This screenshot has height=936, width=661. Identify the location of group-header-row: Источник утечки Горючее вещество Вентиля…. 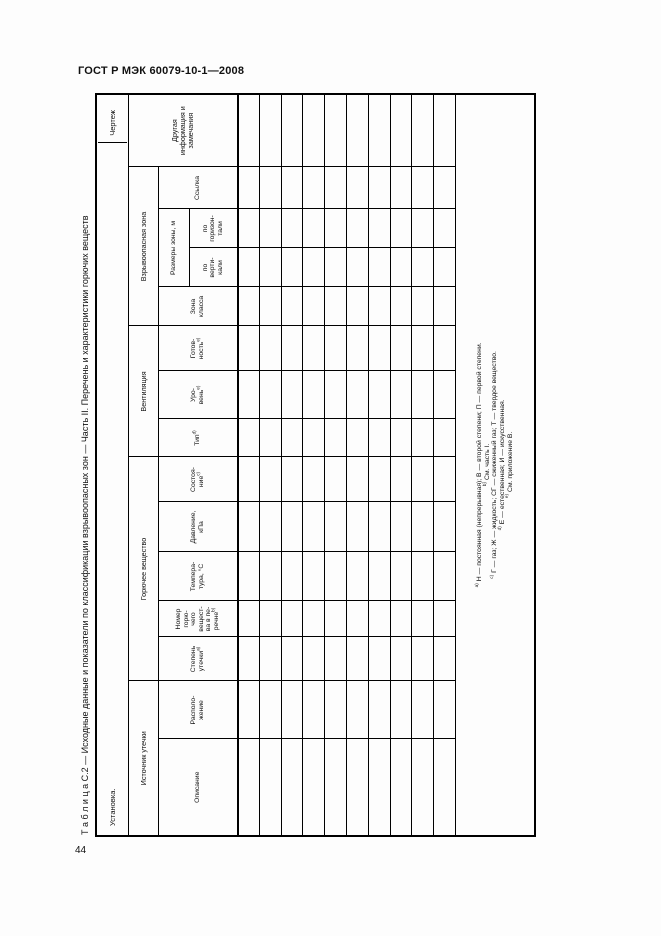
(183, 464).